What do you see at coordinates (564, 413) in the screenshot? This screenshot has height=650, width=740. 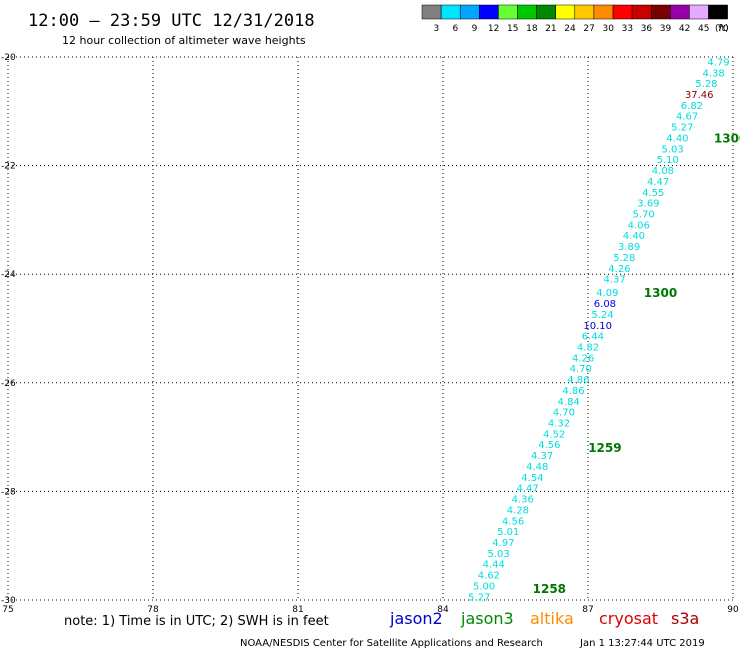 I see `swh-point-label: 4.70` at bounding box center [564, 413].